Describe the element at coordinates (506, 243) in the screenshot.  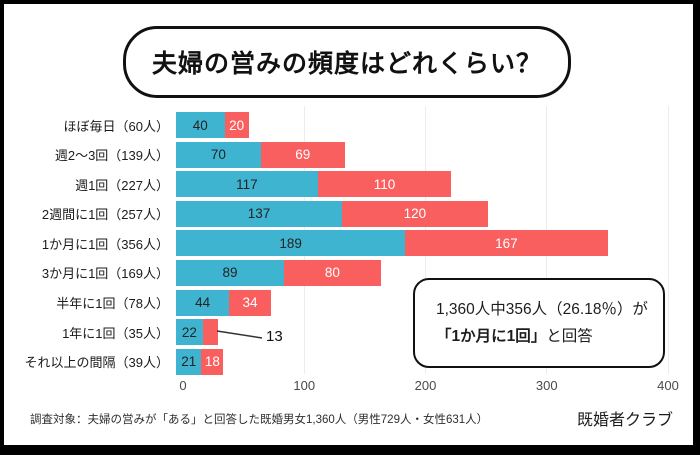
I see `bar-segment-red: 167` at that location.